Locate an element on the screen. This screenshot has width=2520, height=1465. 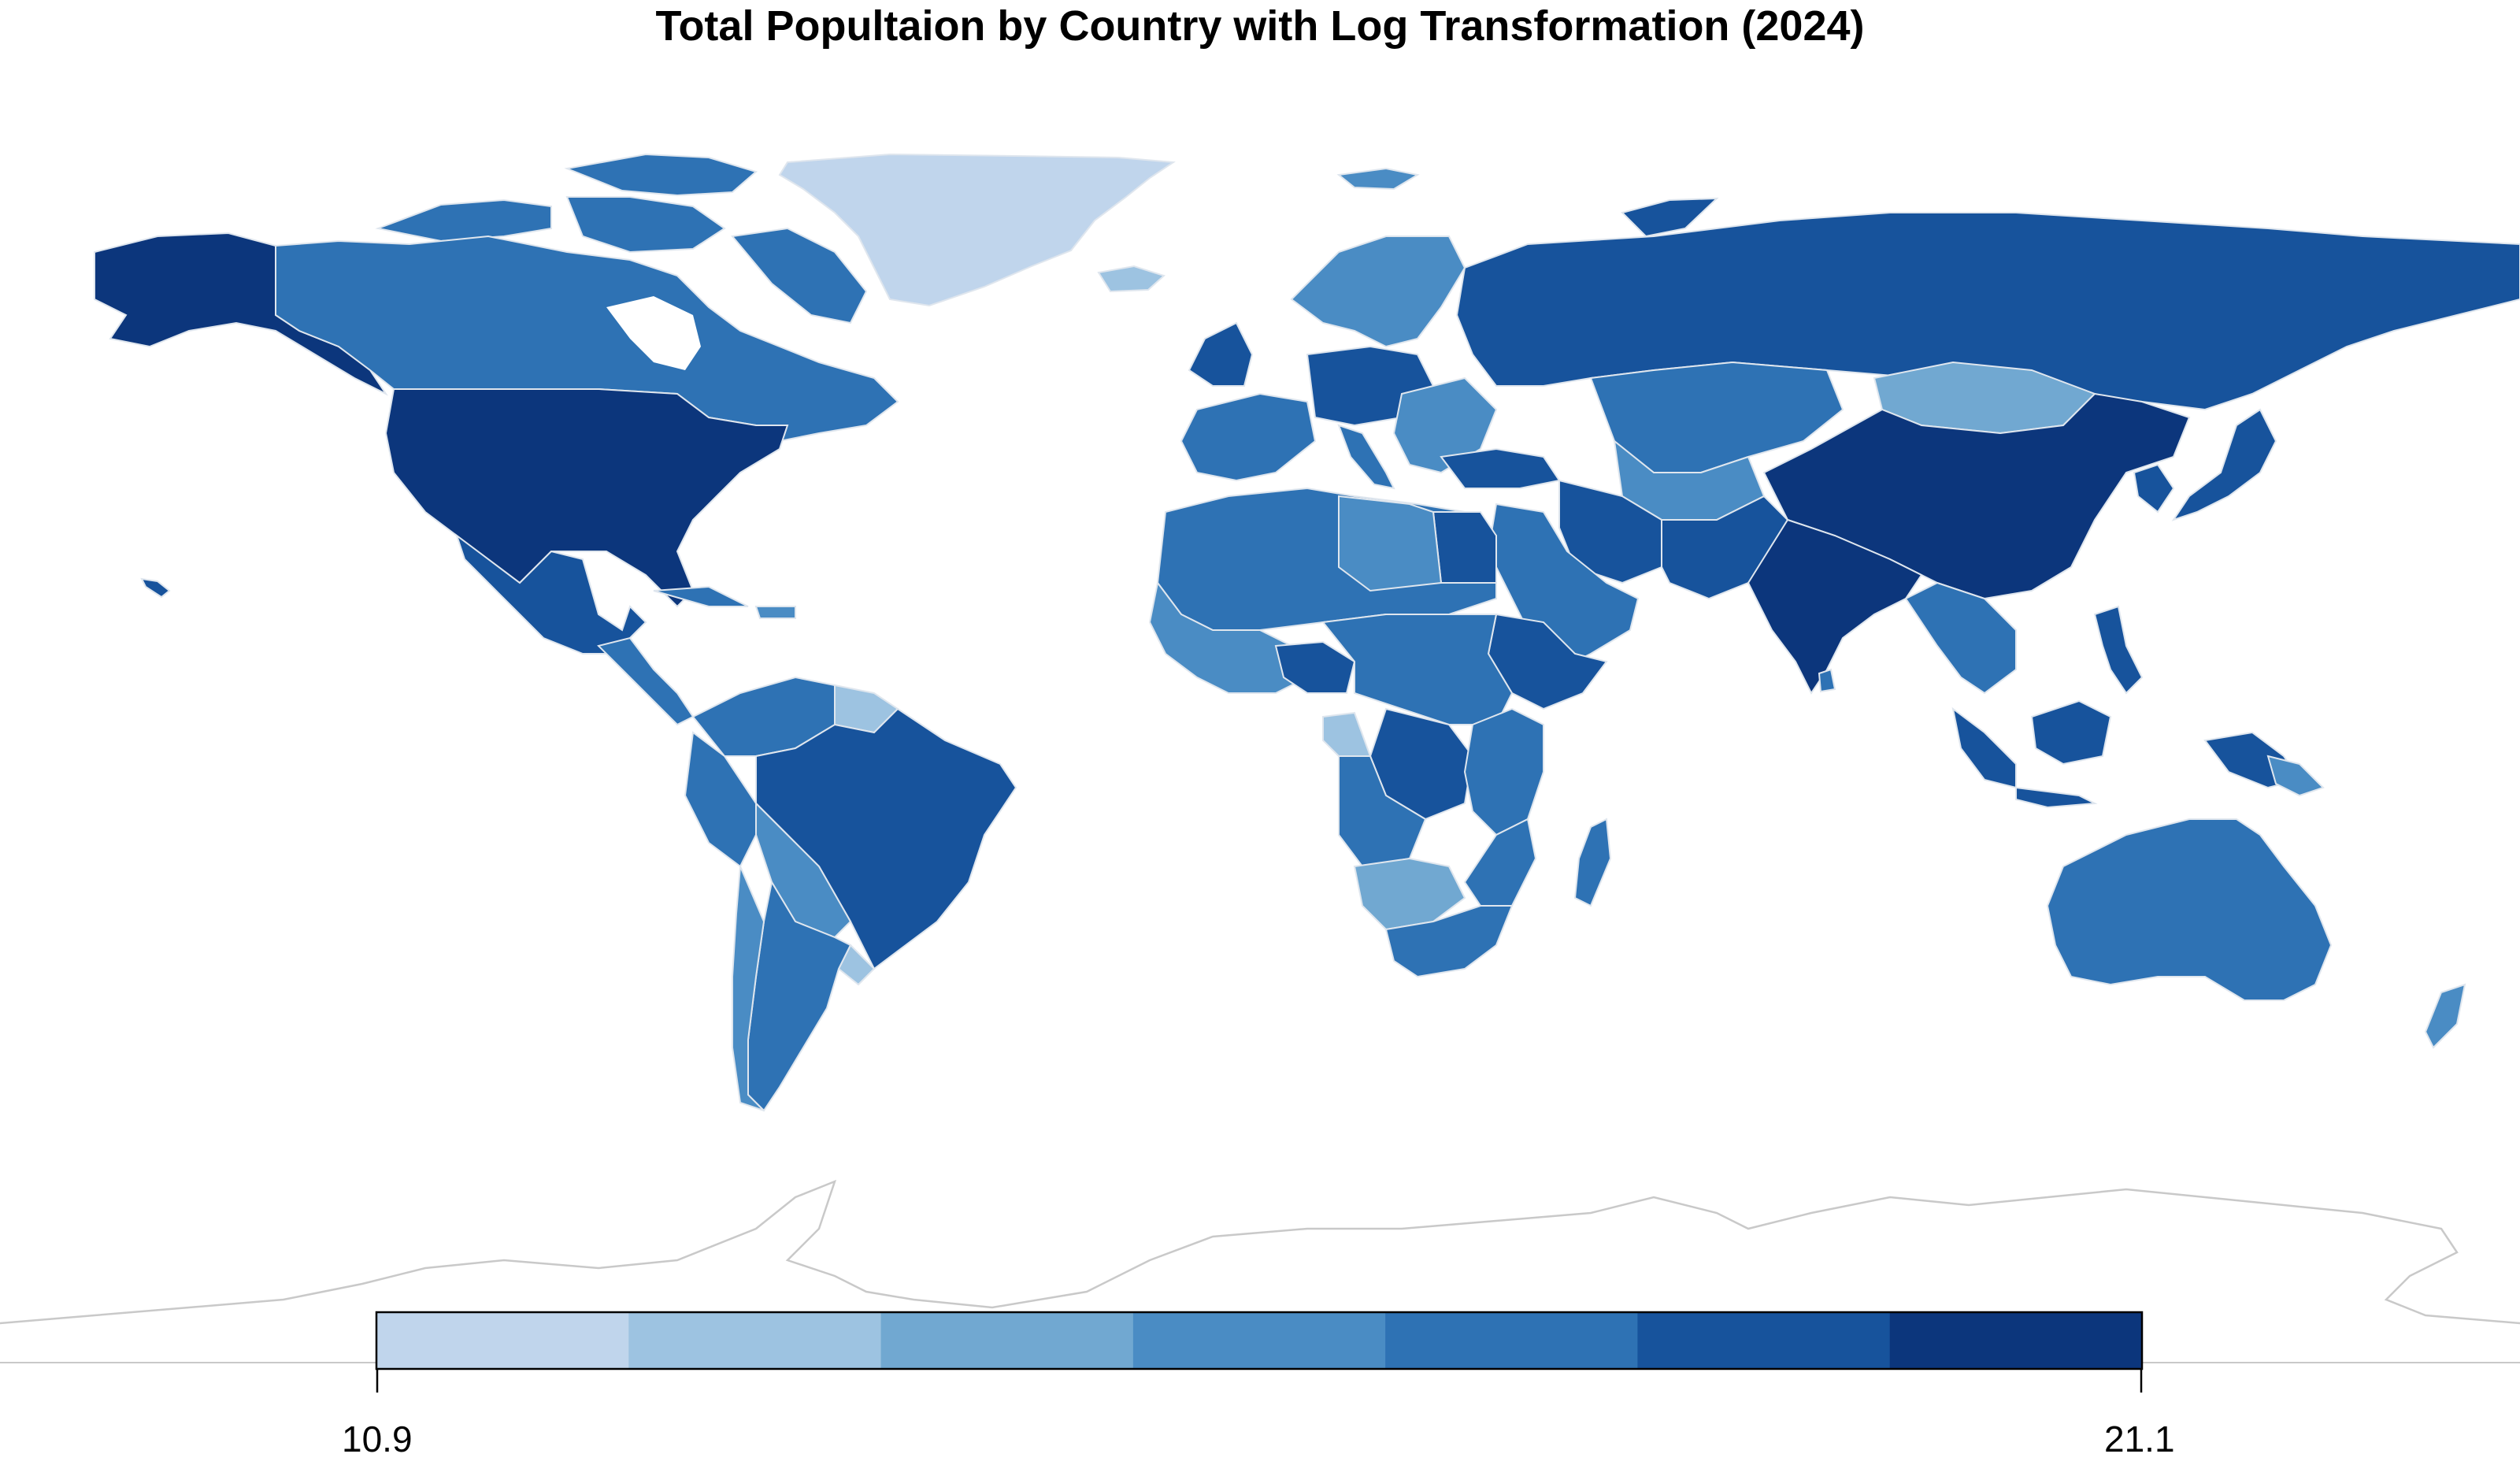
mexico is located at coordinates (551, 594).